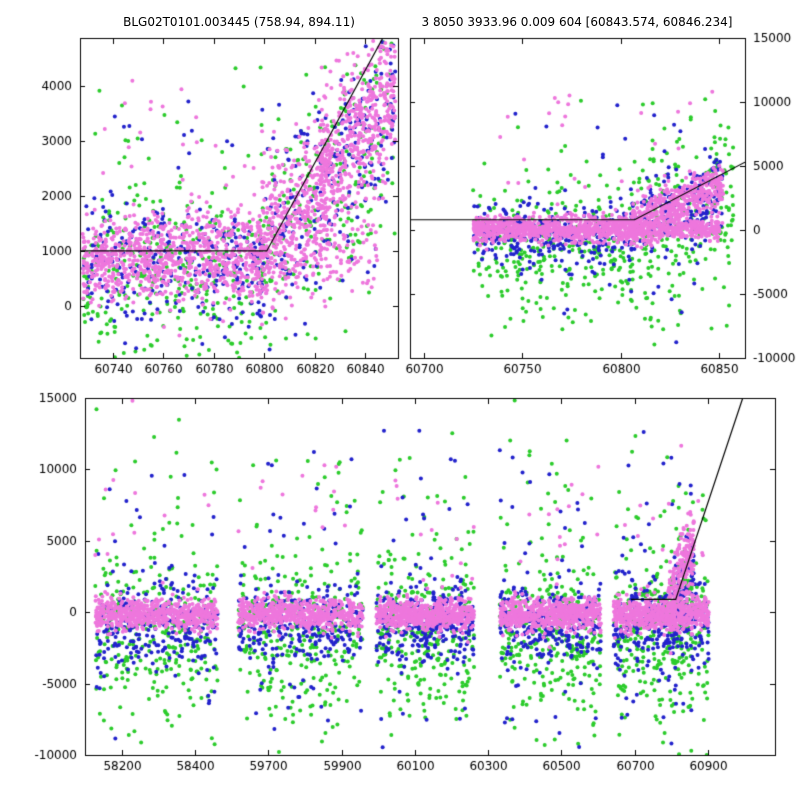 The image size is (800, 800). I want to click on panel-a-title: BLG02T0101.003445 (758.94, 894.11), so click(239, 22).